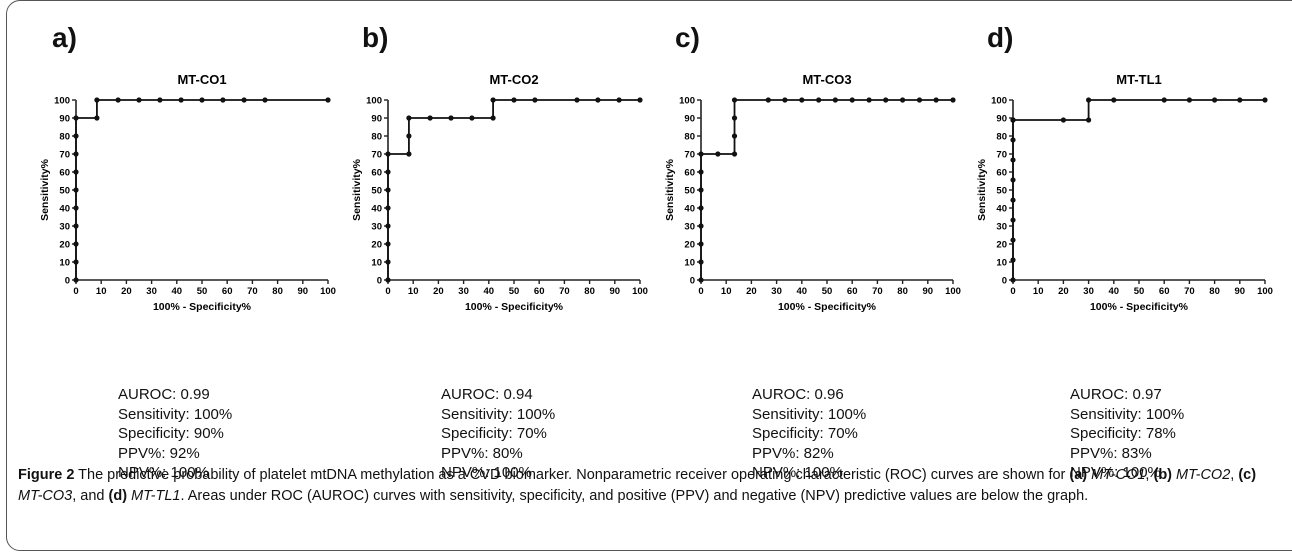 This screenshot has width=1292, height=555. I want to click on caption-run: (d), so click(118, 496).